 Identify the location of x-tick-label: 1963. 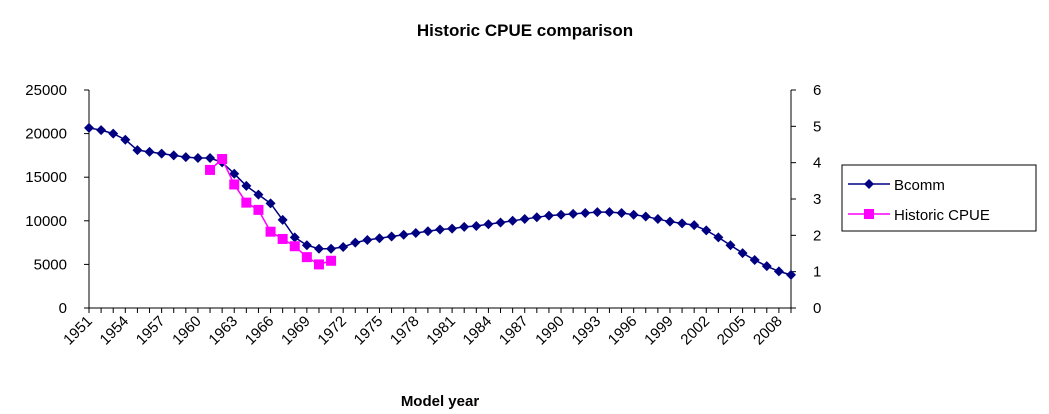
(223, 331).